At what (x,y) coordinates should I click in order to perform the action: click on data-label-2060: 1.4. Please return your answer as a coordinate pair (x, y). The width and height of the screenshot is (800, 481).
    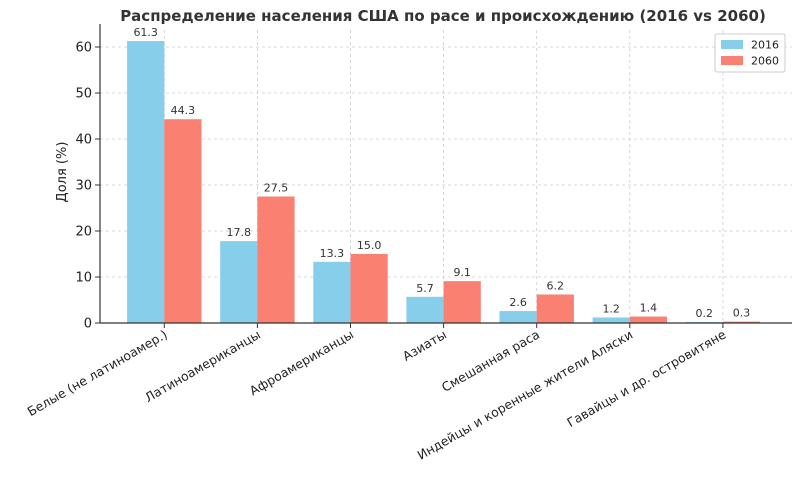
    Looking at the image, I should click on (649, 308).